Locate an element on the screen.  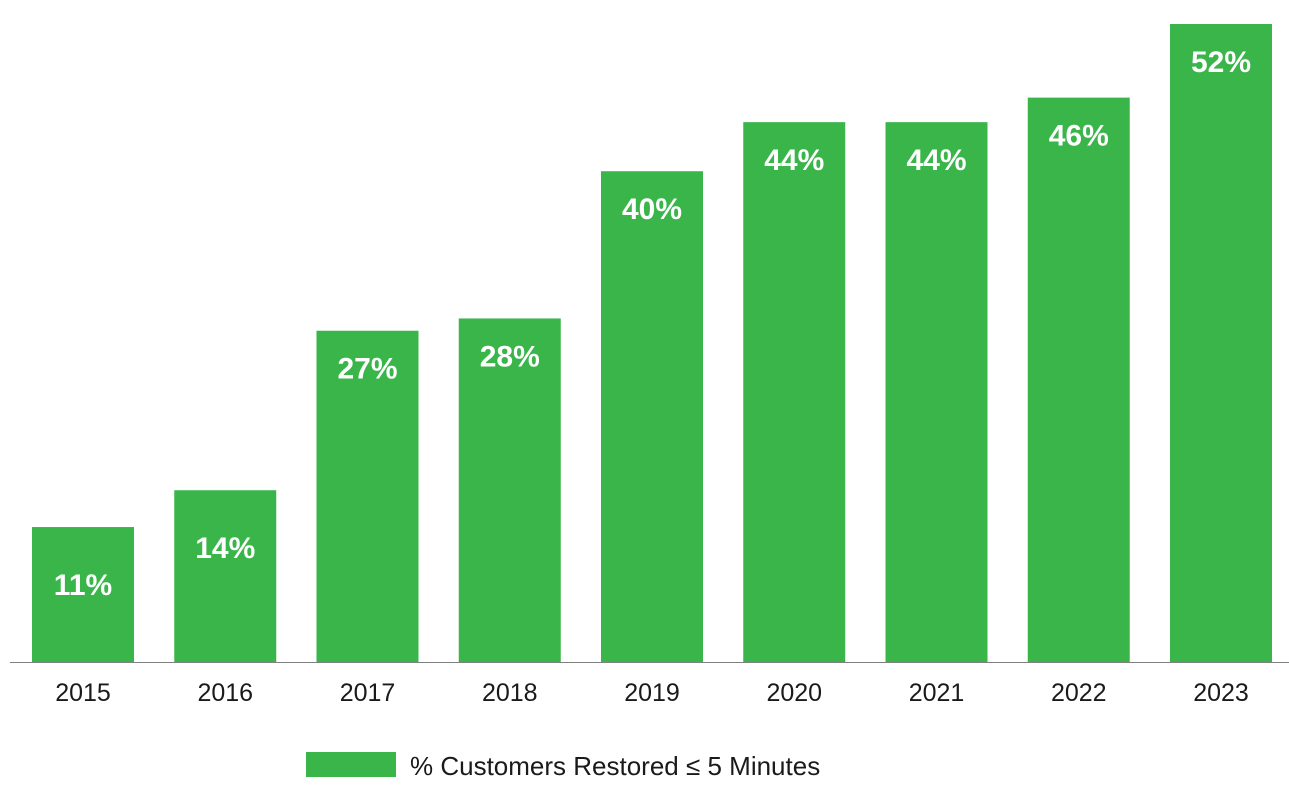
bar-2018 is located at coordinates (509, 490).